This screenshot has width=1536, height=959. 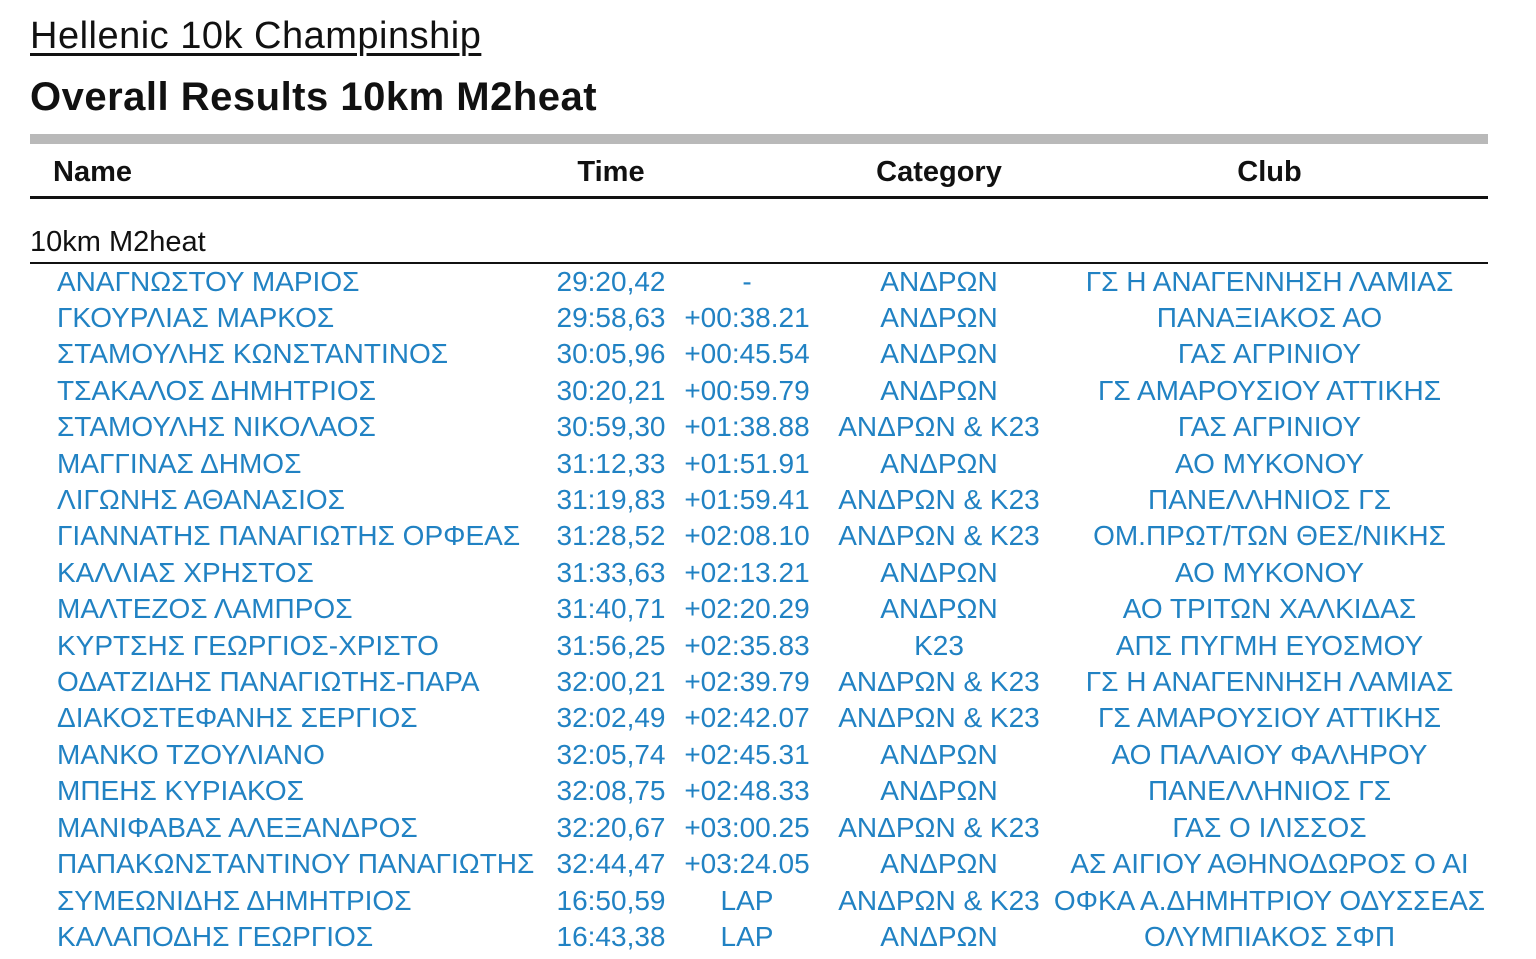 What do you see at coordinates (1269, 609) in the screenshot?
I see `runner-club: ΑΟ ΤΡΙΤΩΝ ΧΑΛΚΙΔΑΣ` at bounding box center [1269, 609].